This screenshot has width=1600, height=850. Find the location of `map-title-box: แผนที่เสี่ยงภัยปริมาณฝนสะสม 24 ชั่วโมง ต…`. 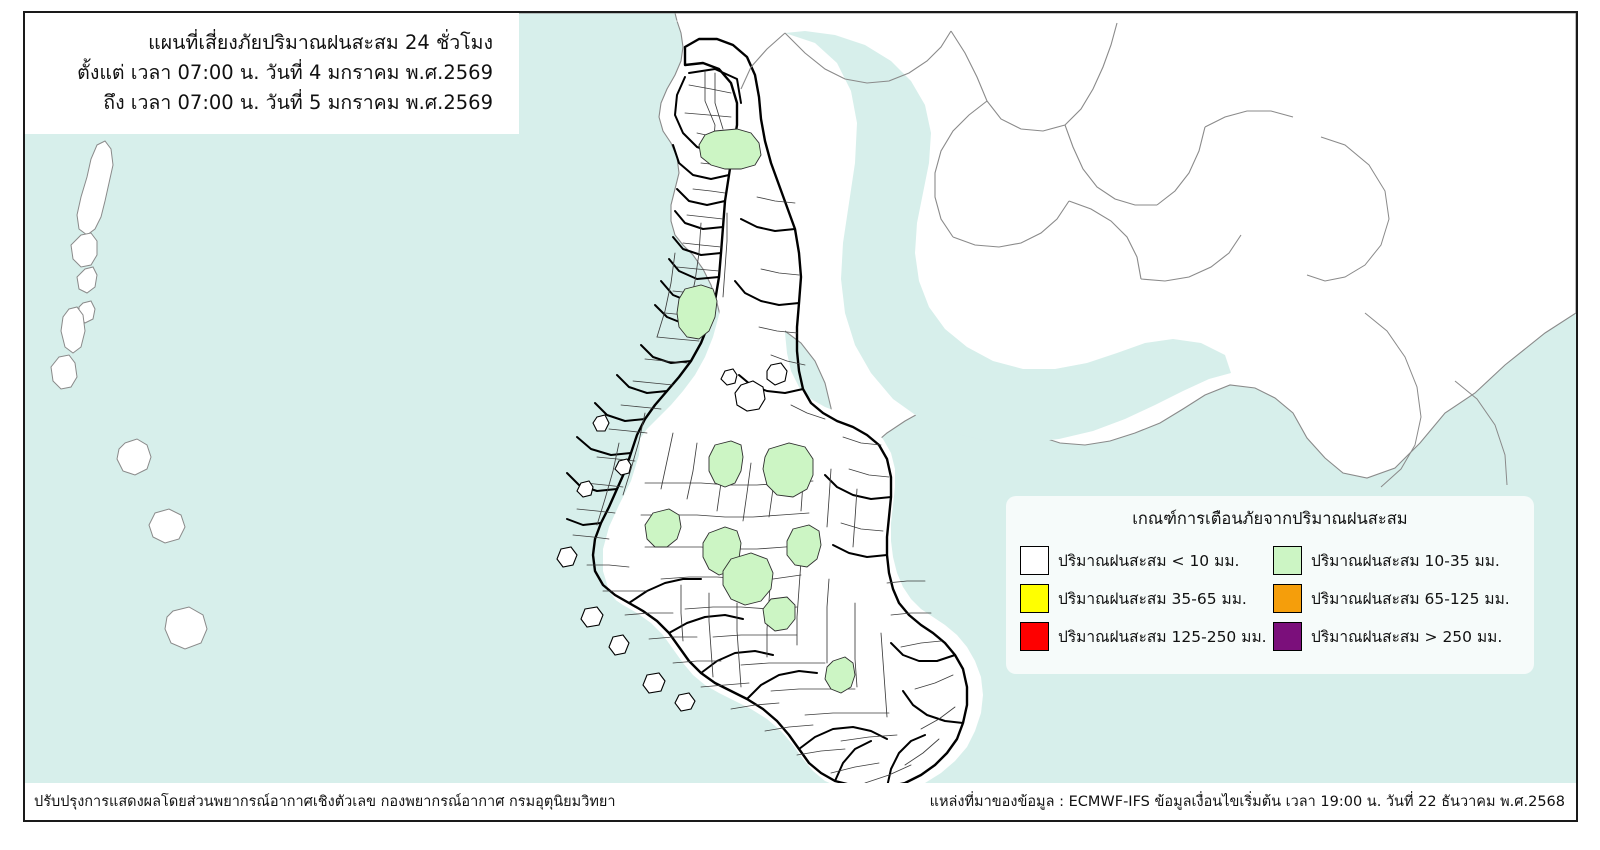

map-title-box: แผนที่เสี่ยงภัยปริมาณฝนสะสม 24 ชั่วโมง ต… is located at coordinates (272, 73).